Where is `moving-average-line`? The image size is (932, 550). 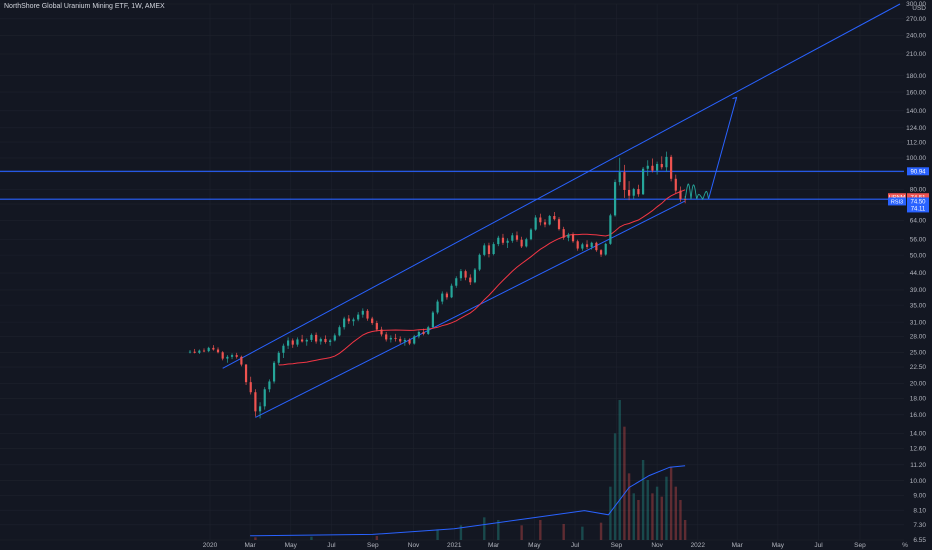
moving-average-line is located at coordinates (482, 277).